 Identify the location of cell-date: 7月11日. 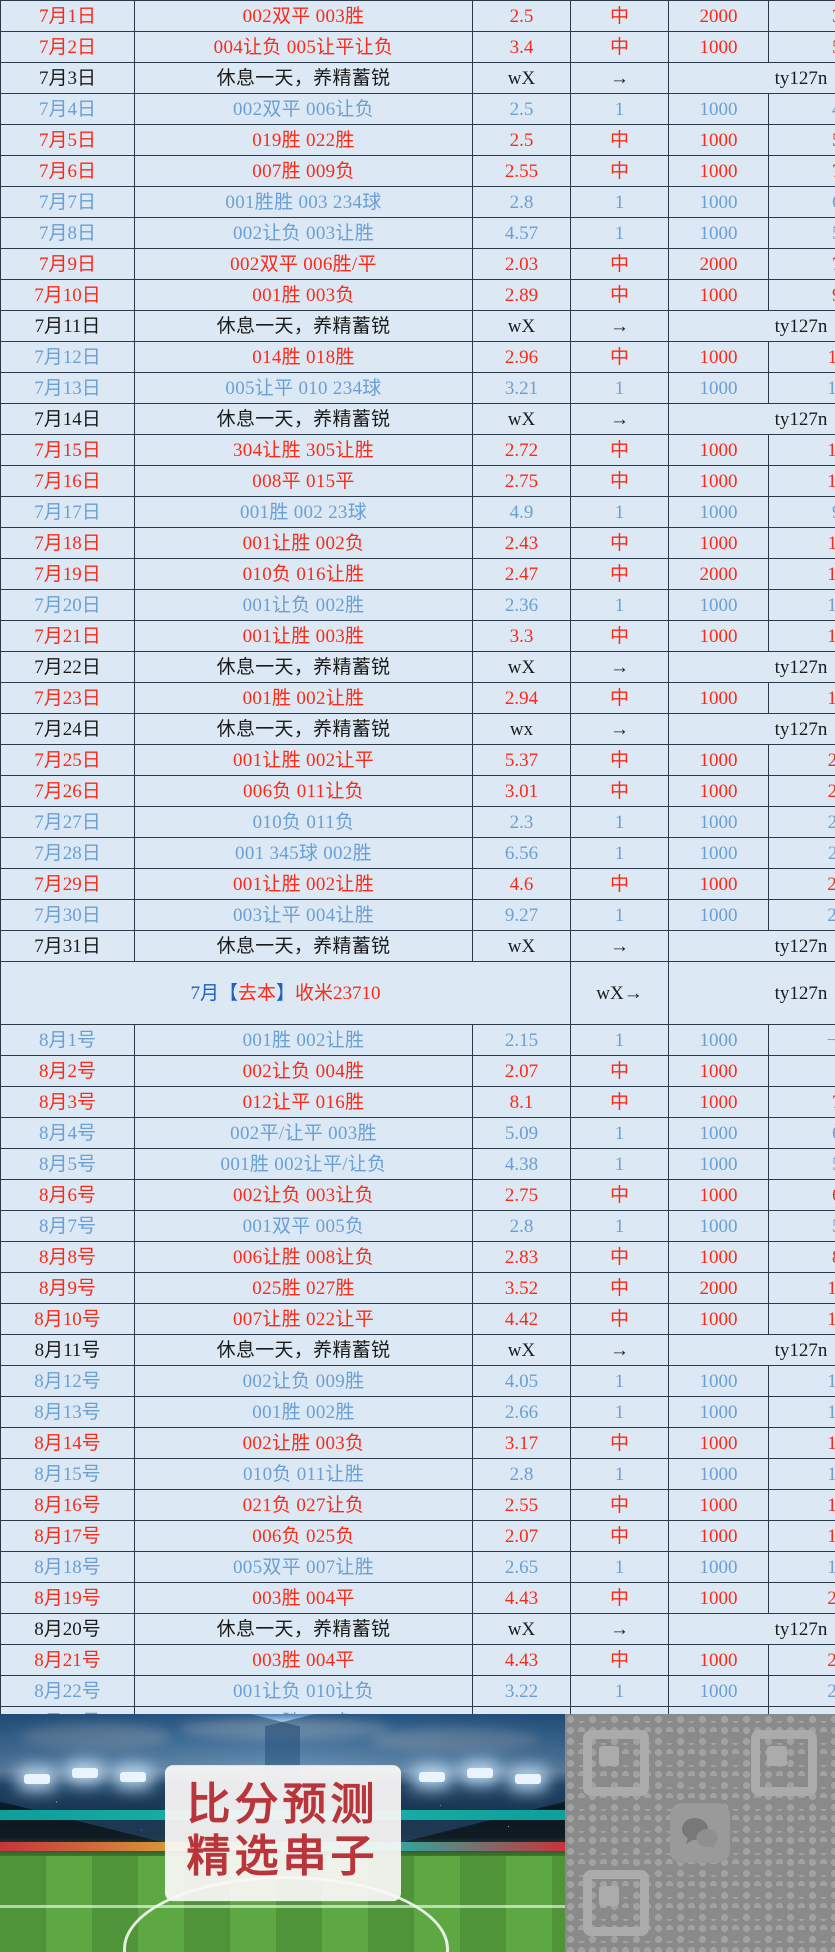
(67, 326).